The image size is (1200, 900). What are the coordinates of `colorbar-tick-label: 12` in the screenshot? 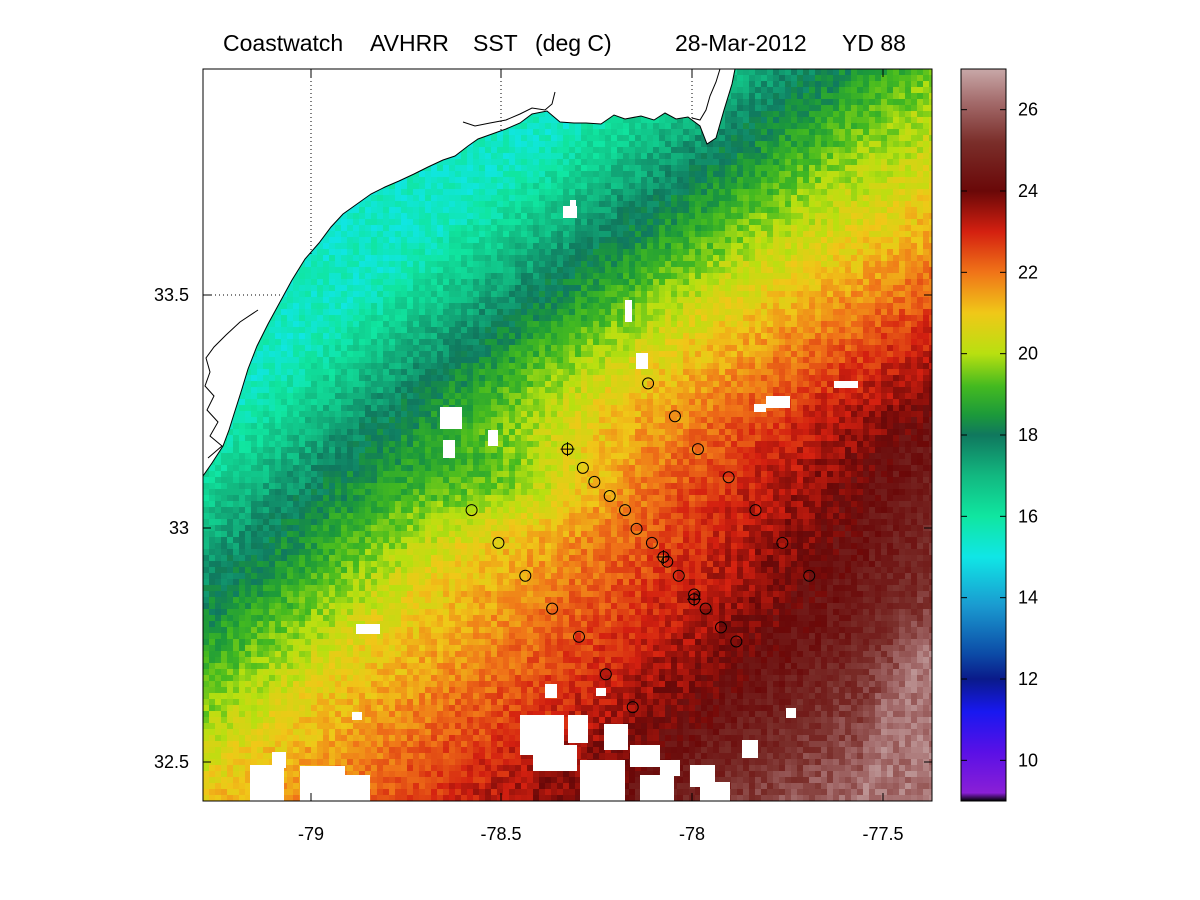 It's located at (1028, 679).